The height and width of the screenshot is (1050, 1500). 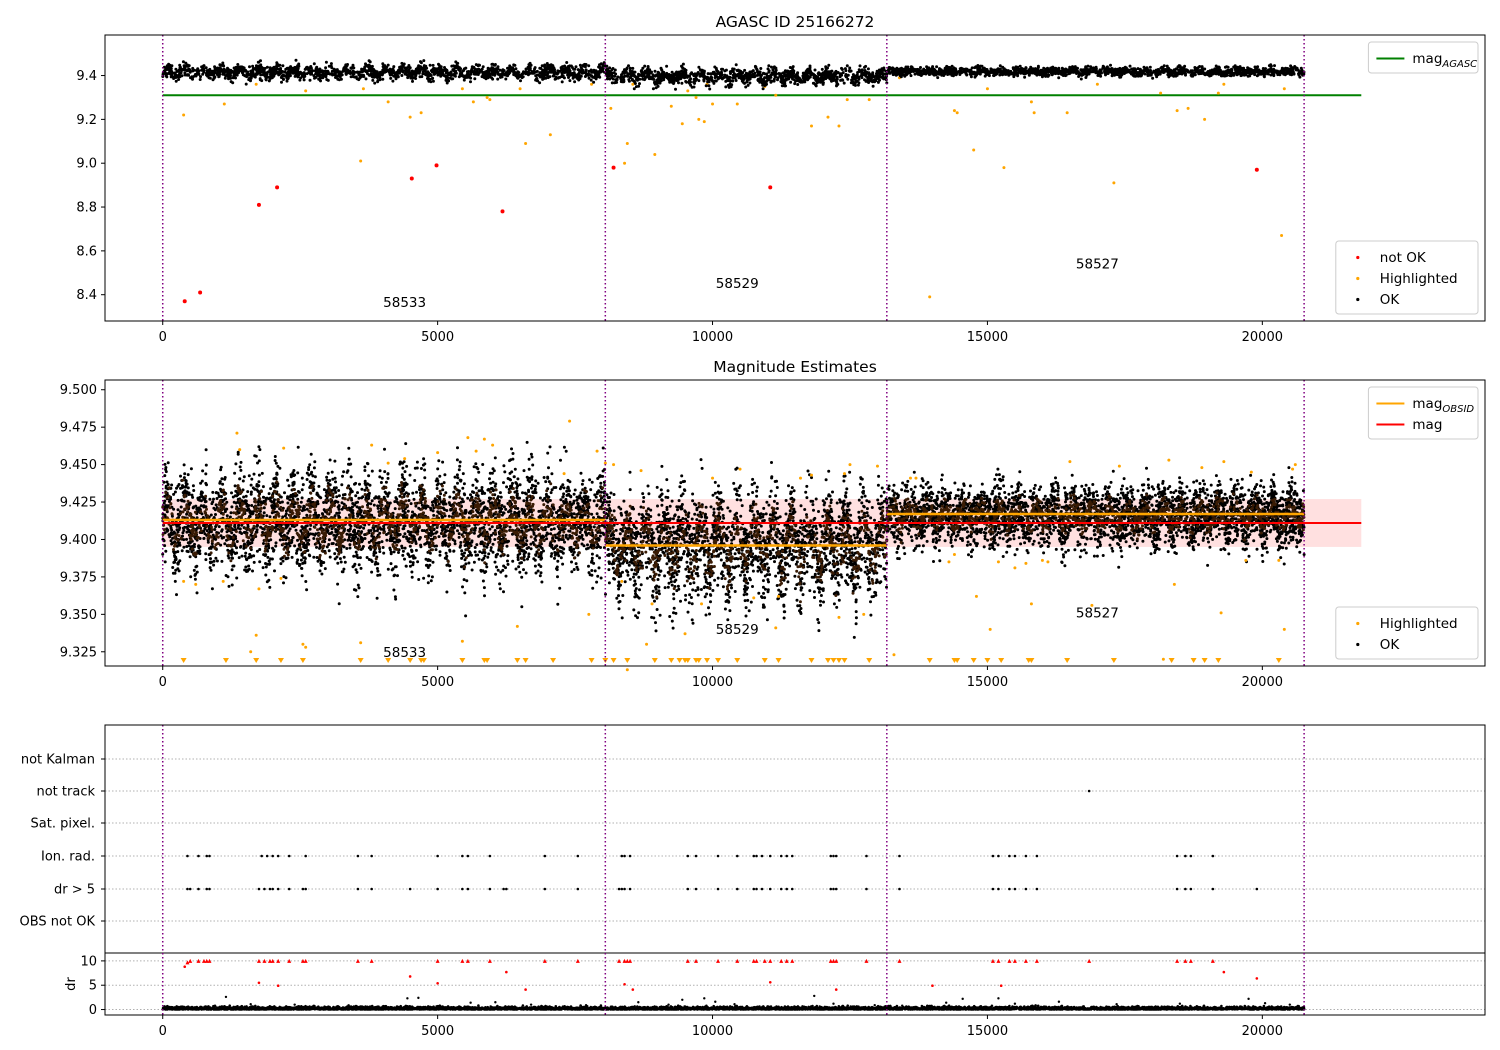 I want to click on y-axis: 9.325 9.350 9.375 9.400 9.425 9.450 9.475 9.500, so click(x=82, y=521).